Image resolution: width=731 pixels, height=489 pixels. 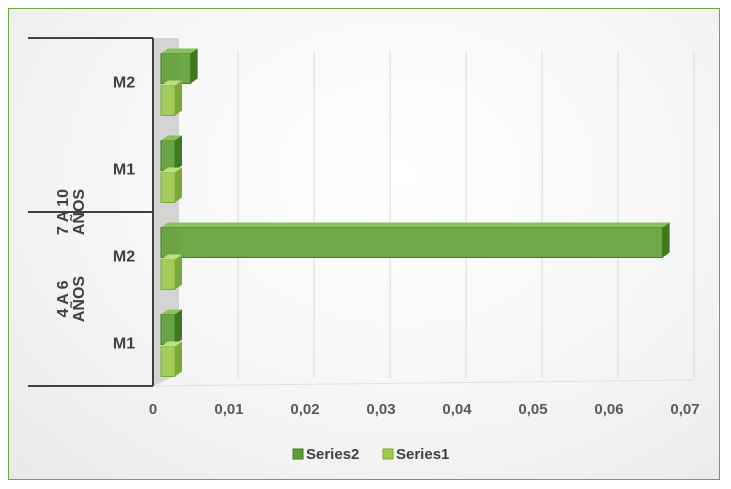 What do you see at coordinates (380, 409) in the screenshot?
I see `x-tick-label: 0,03` at bounding box center [380, 409].